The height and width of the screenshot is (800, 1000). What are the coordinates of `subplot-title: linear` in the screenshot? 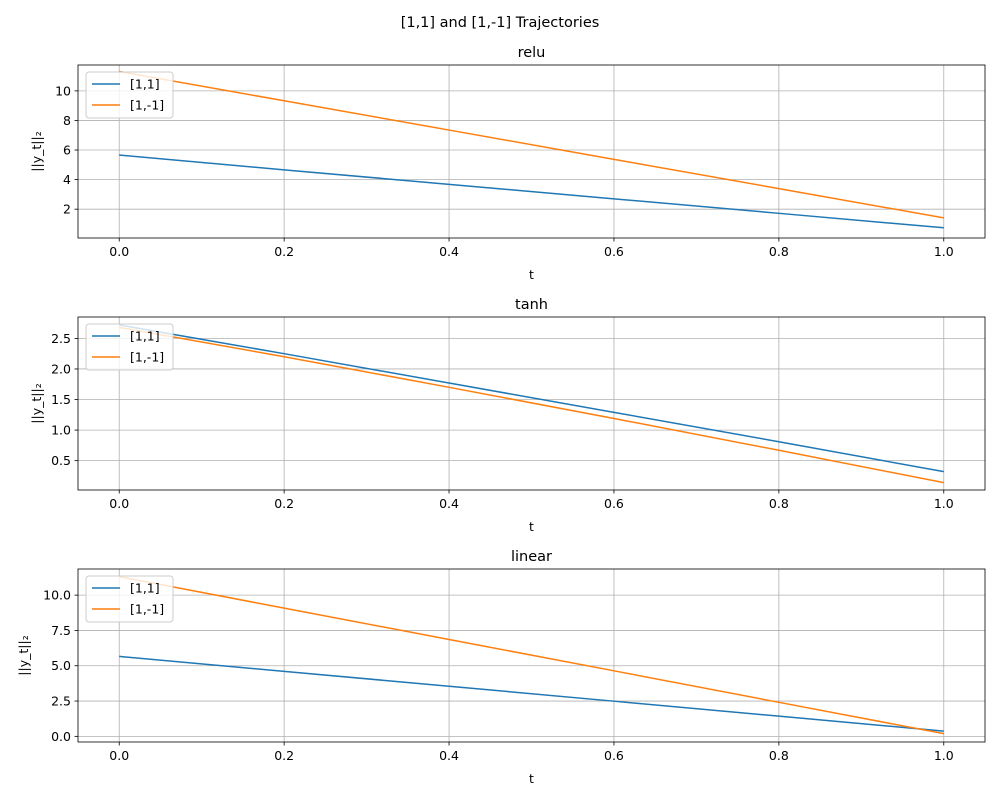 It's located at (531, 557).